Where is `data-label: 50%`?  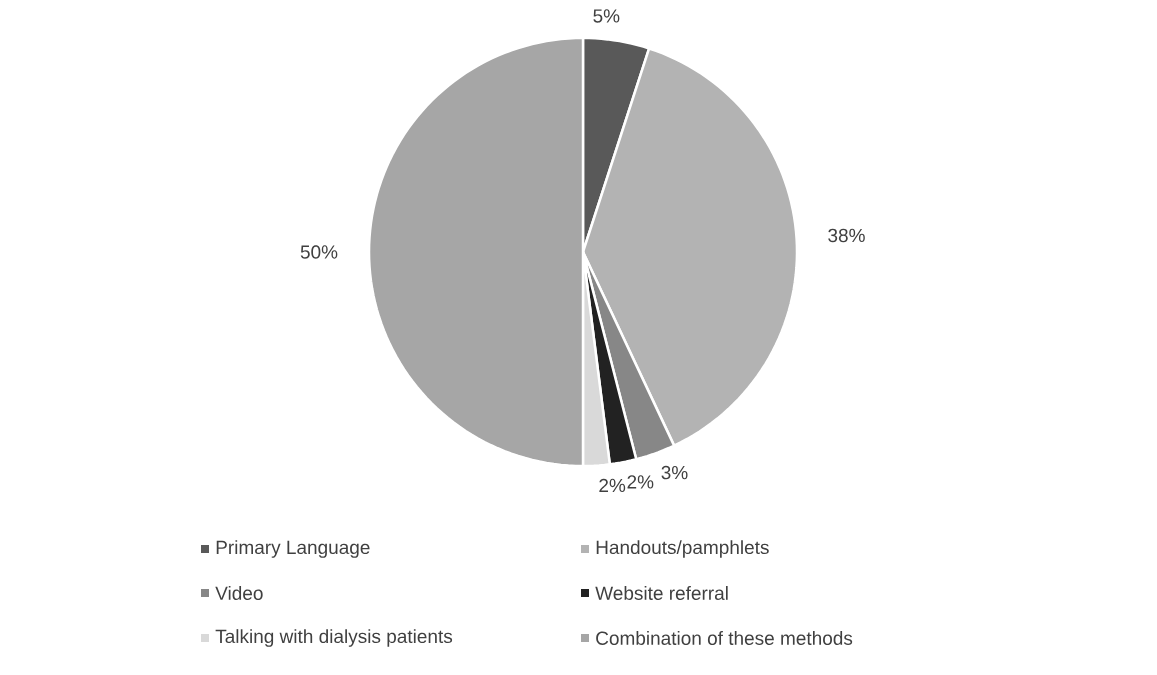 data-label: 50% is located at coordinates (319, 252).